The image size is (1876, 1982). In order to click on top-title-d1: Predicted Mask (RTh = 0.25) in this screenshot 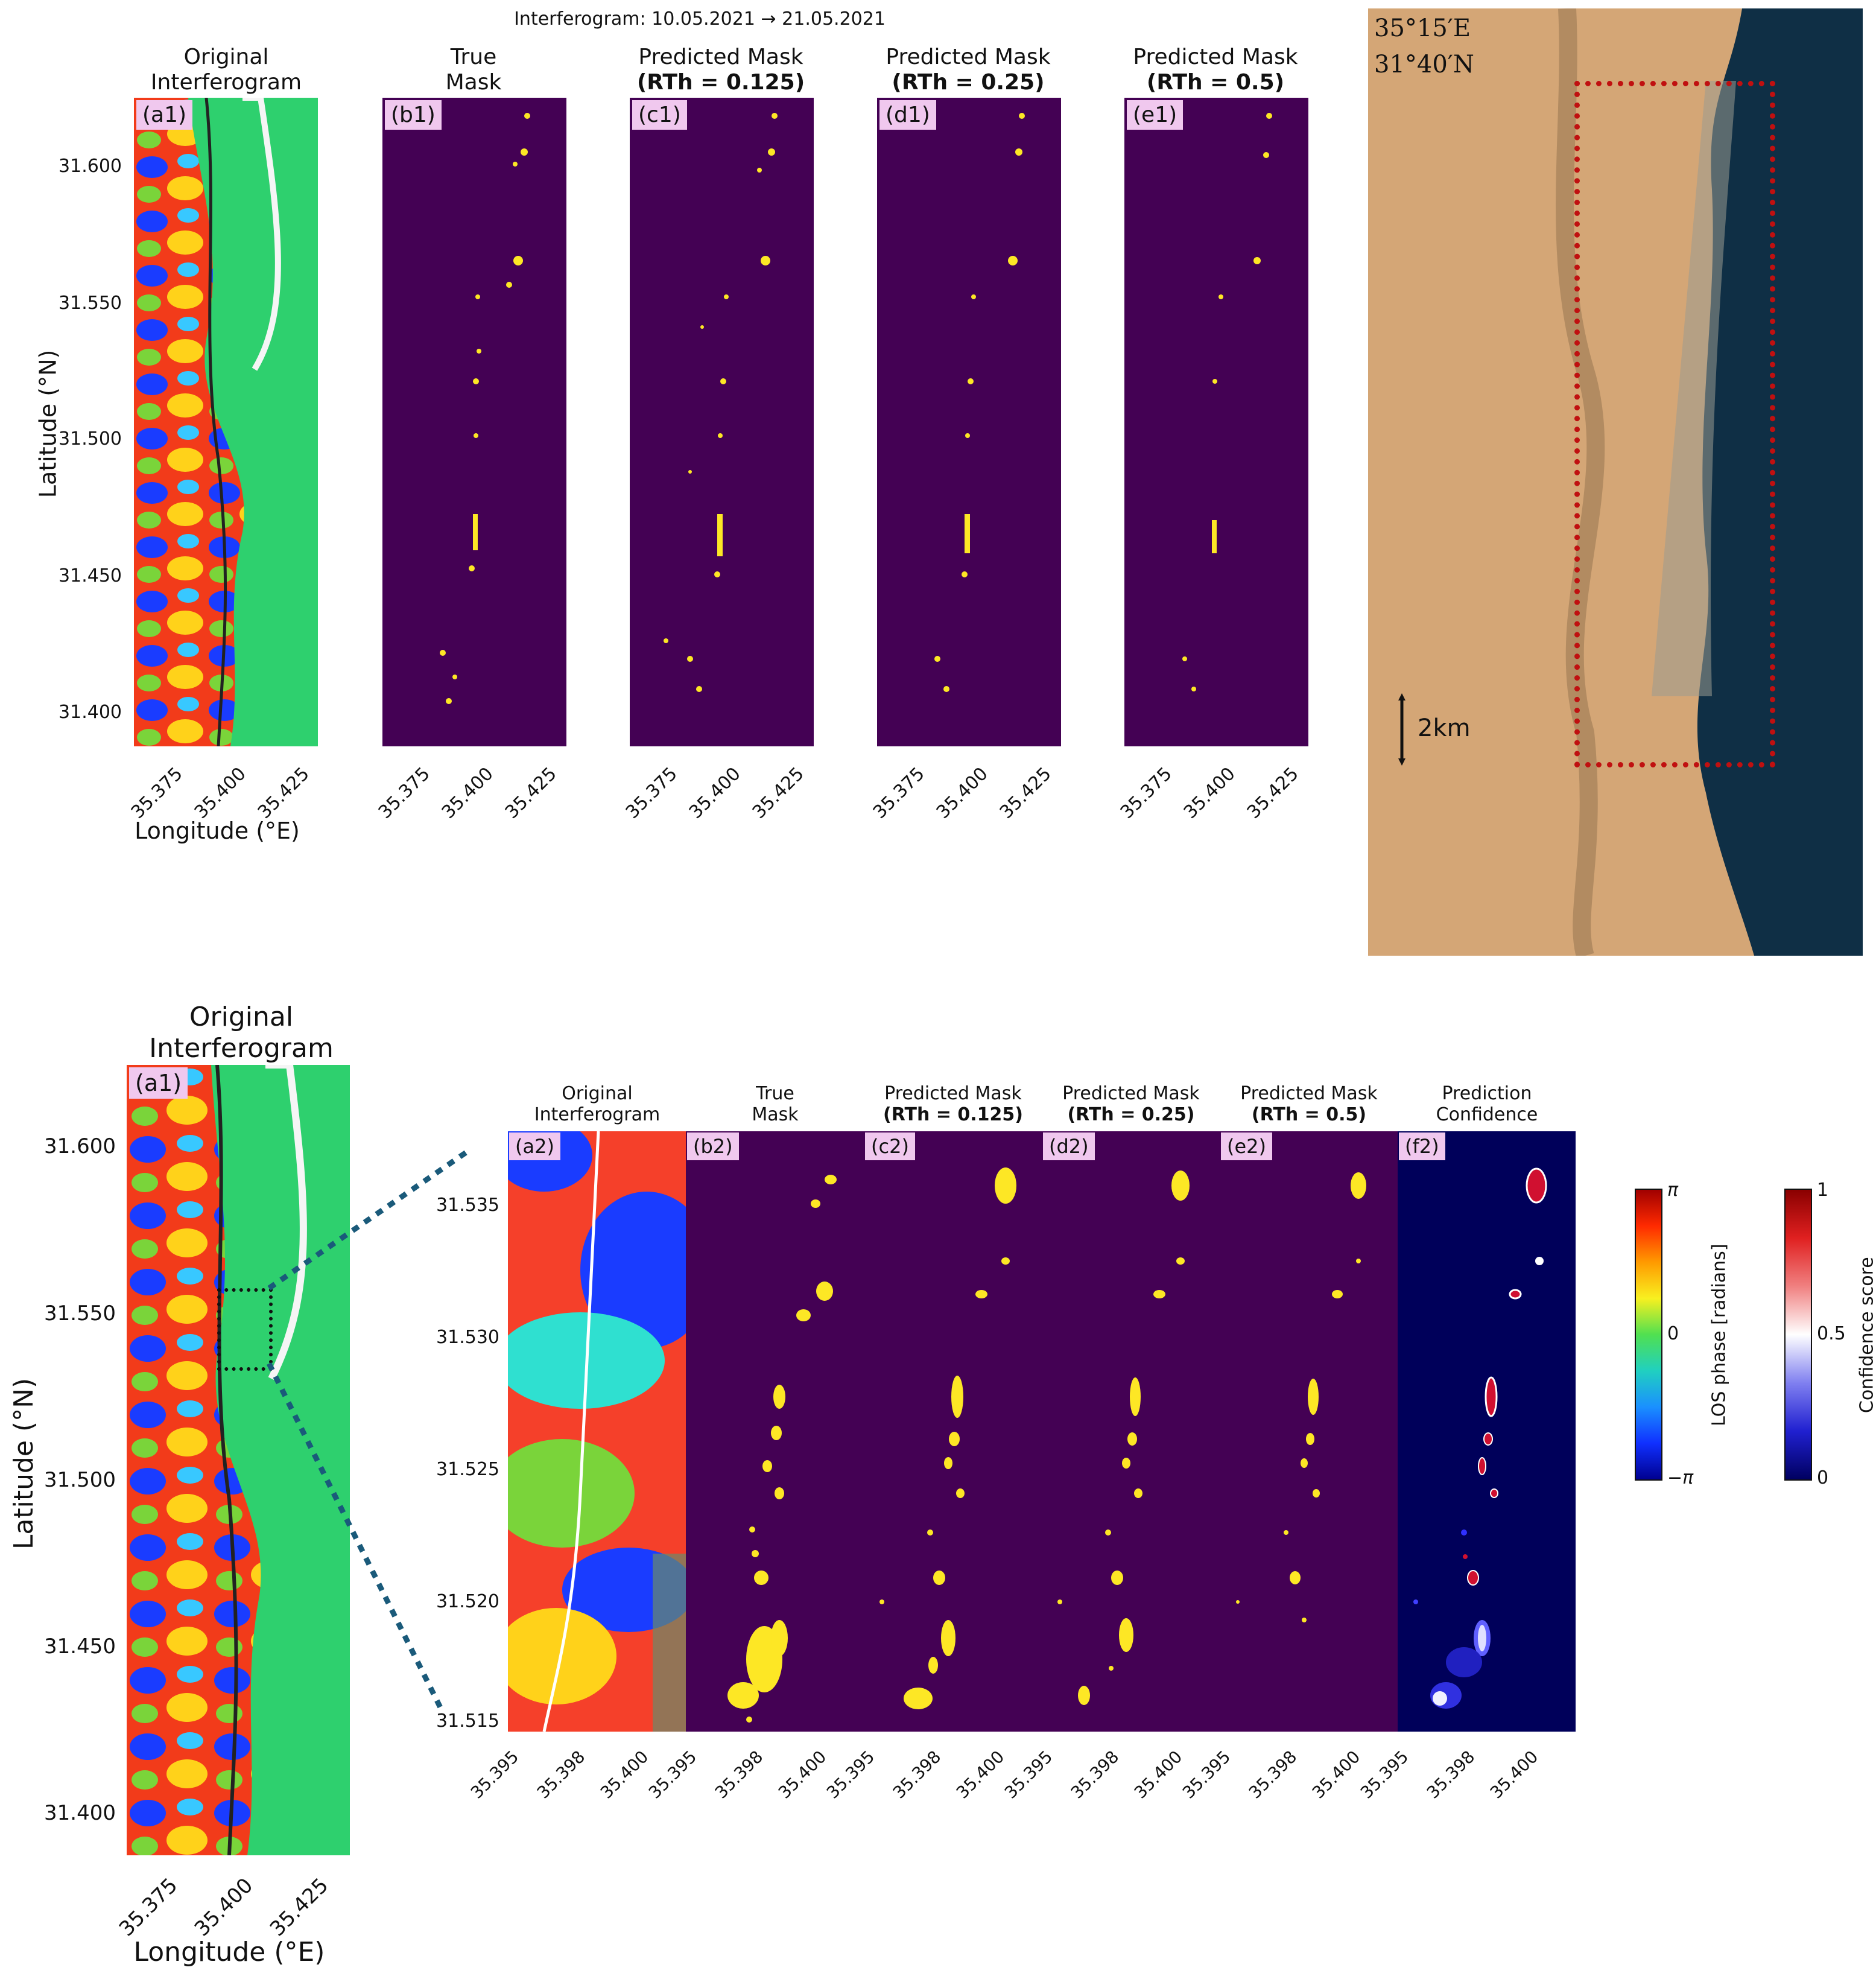, I will do `click(968, 70)`.